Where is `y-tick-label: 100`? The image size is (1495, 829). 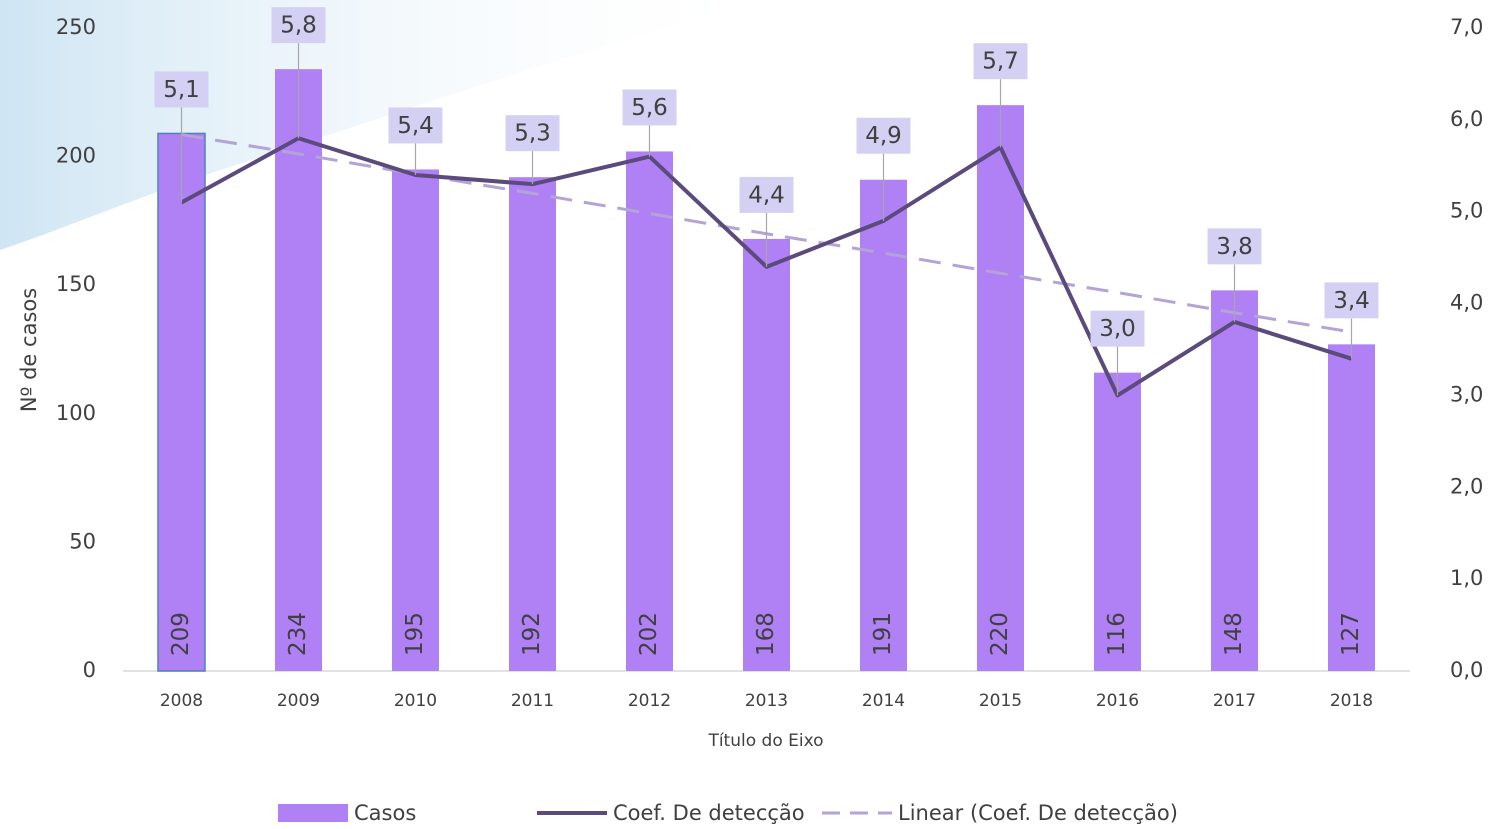
y-tick-label: 100 is located at coordinates (76, 413).